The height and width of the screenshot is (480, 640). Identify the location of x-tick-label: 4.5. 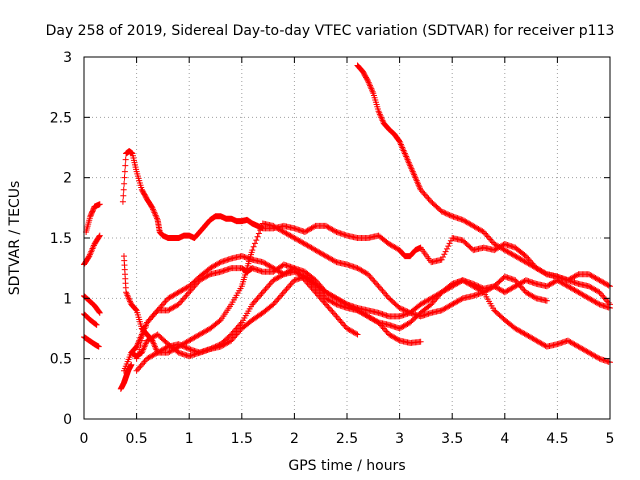
(557, 439).